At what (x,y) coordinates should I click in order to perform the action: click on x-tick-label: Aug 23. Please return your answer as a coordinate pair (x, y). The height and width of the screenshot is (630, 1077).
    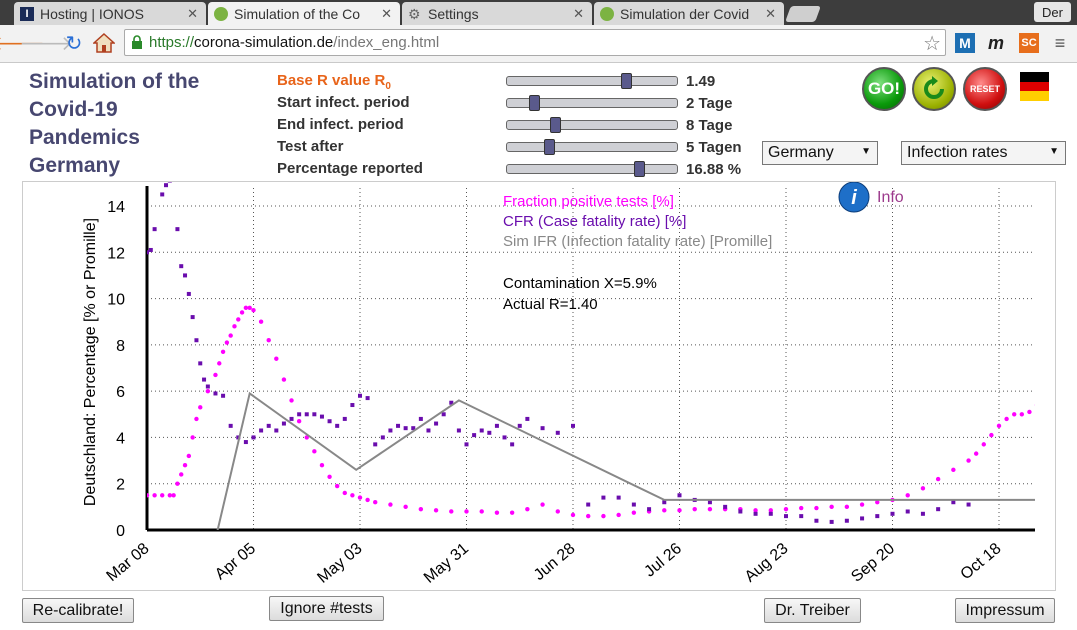
    Looking at the image, I should click on (767, 563).